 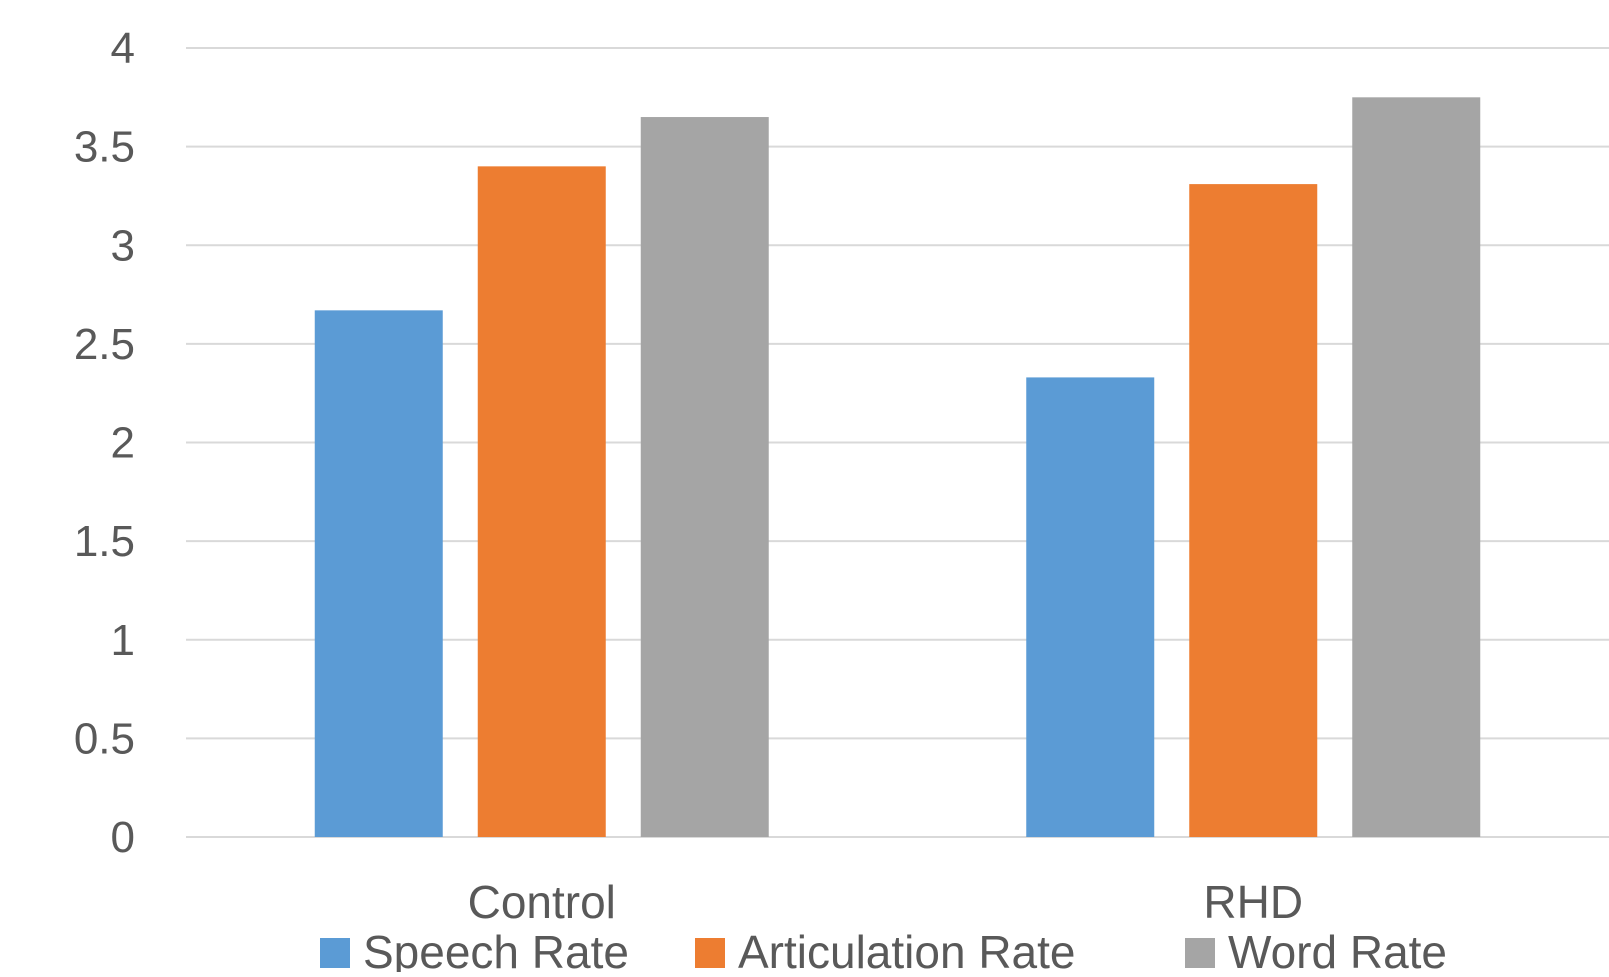 What do you see at coordinates (104, 443) in the screenshot?
I see `y-axis-tick-labels: 0 0.5 1 1.5 2 2.5 3 3.5 4` at bounding box center [104, 443].